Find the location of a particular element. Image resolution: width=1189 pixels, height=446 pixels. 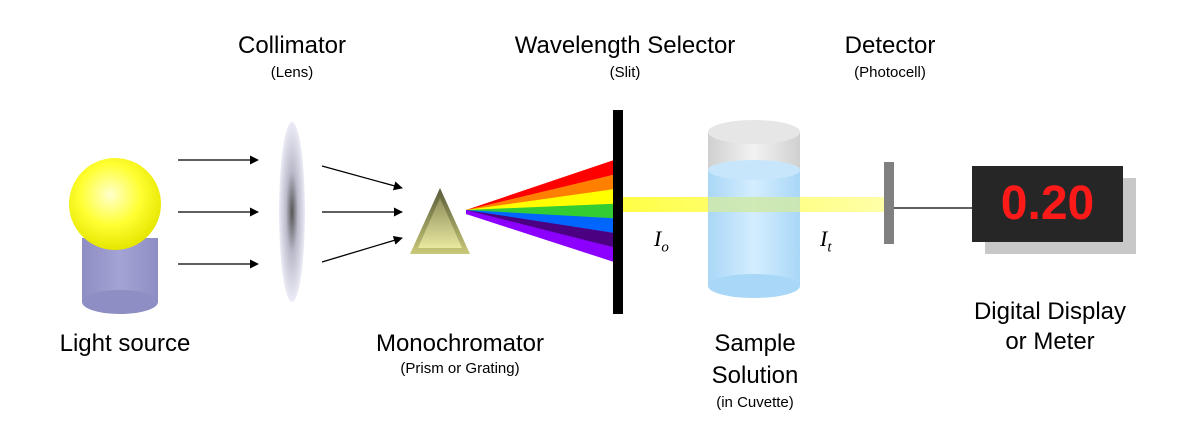

collimator-lens is located at coordinates (292, 212).